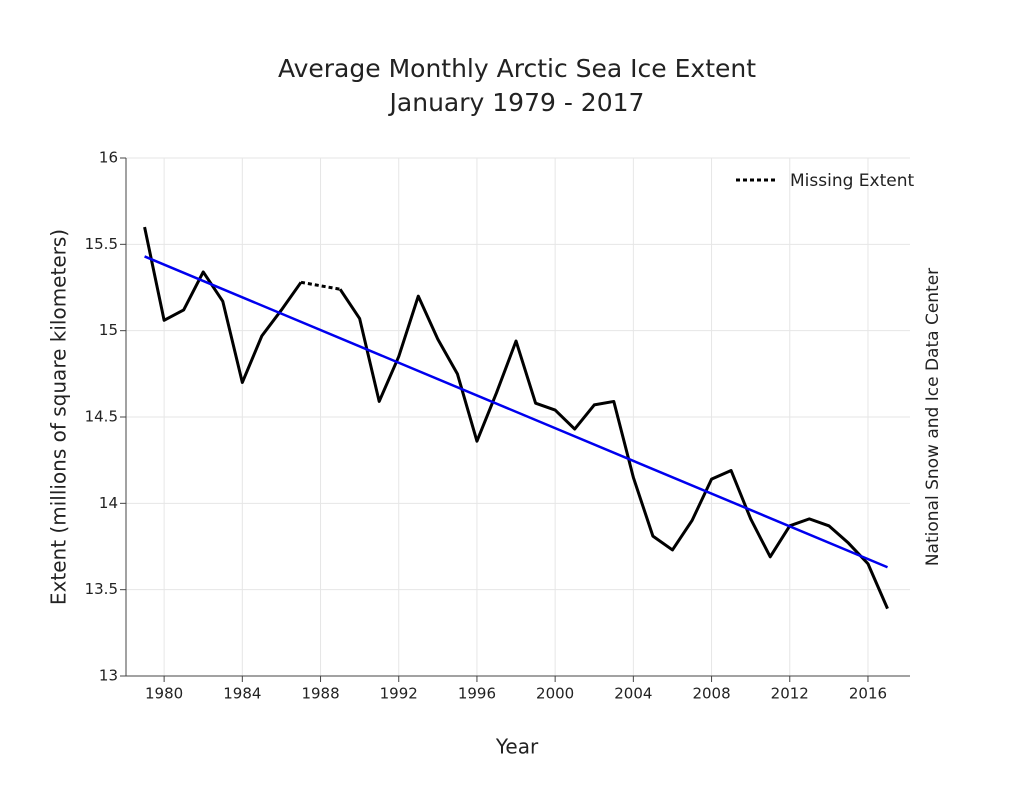 Image resolution: width=1035 pixels, height=800 pixels. Describe the element at coordinates (101, 417) in the screenshot. I see `y-tick-label: 14.5` at that location.